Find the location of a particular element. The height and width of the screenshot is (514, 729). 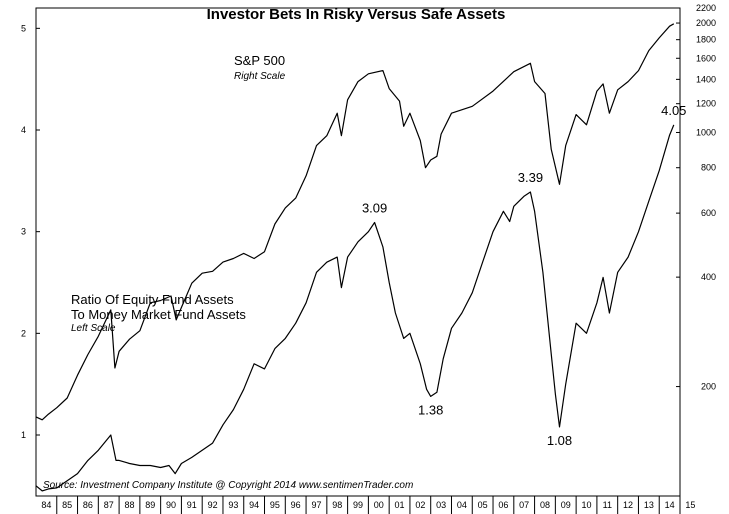

x-axis-tick-label: 90 is located at coordinates (171, 505).